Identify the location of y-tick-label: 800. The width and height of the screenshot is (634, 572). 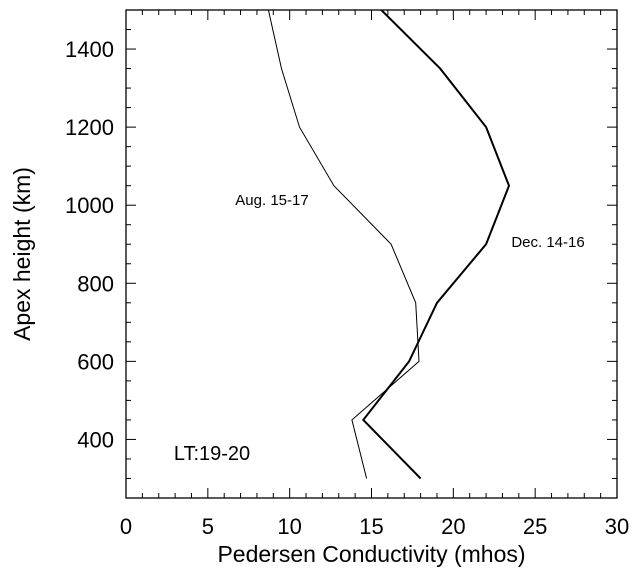
(95, 283).